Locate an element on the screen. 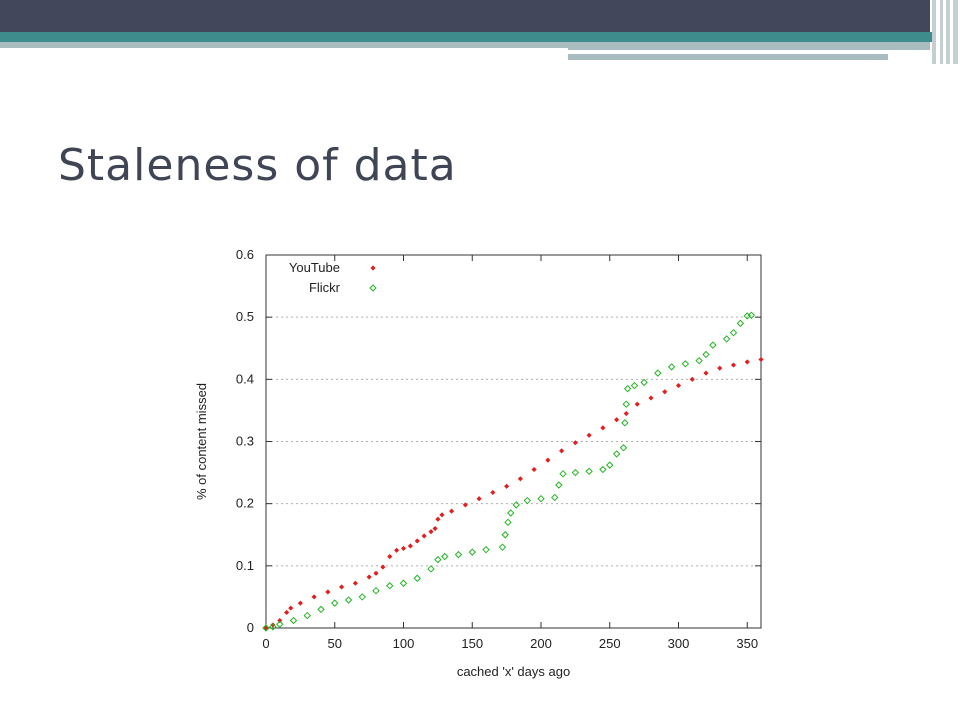  header-band-teal is located at coordinates (466, 37).